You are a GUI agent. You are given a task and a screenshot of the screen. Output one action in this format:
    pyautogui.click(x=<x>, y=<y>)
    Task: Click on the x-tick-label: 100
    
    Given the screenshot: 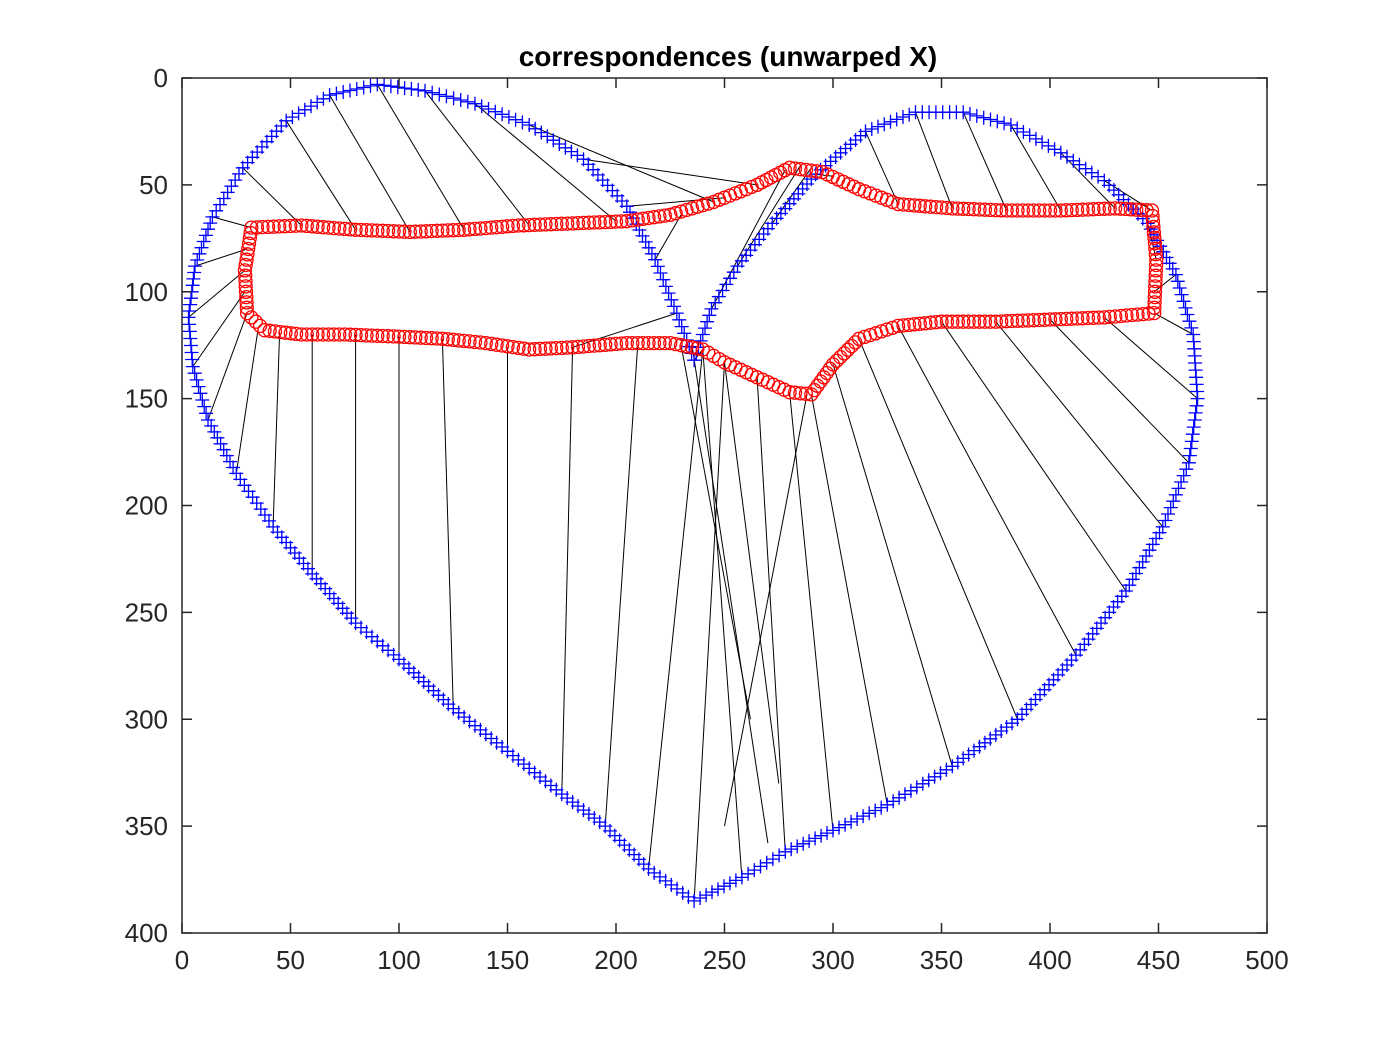 What is the action you would take?
    pyautogui.click(x=398, y=960)
    